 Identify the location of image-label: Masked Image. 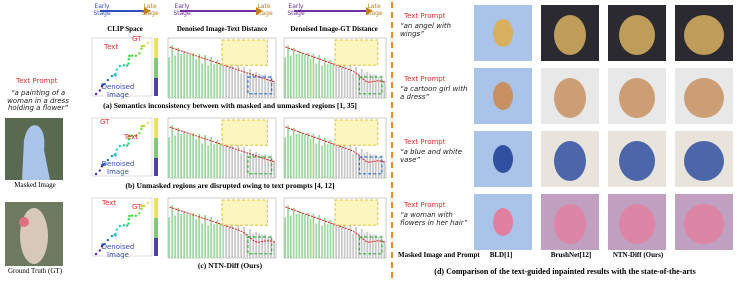
(35, 185).